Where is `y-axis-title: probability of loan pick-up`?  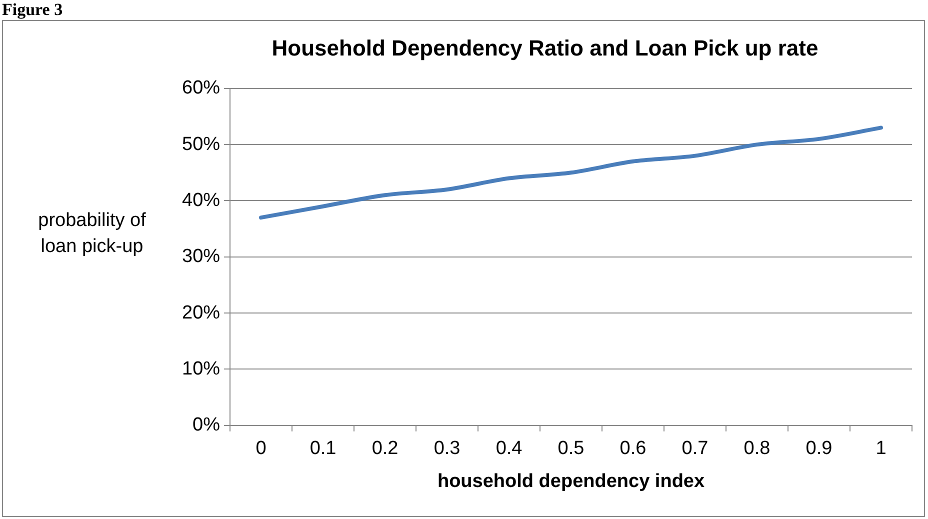 y-axis-title: probability of loan pick-up is located at coordinates (92, 234).